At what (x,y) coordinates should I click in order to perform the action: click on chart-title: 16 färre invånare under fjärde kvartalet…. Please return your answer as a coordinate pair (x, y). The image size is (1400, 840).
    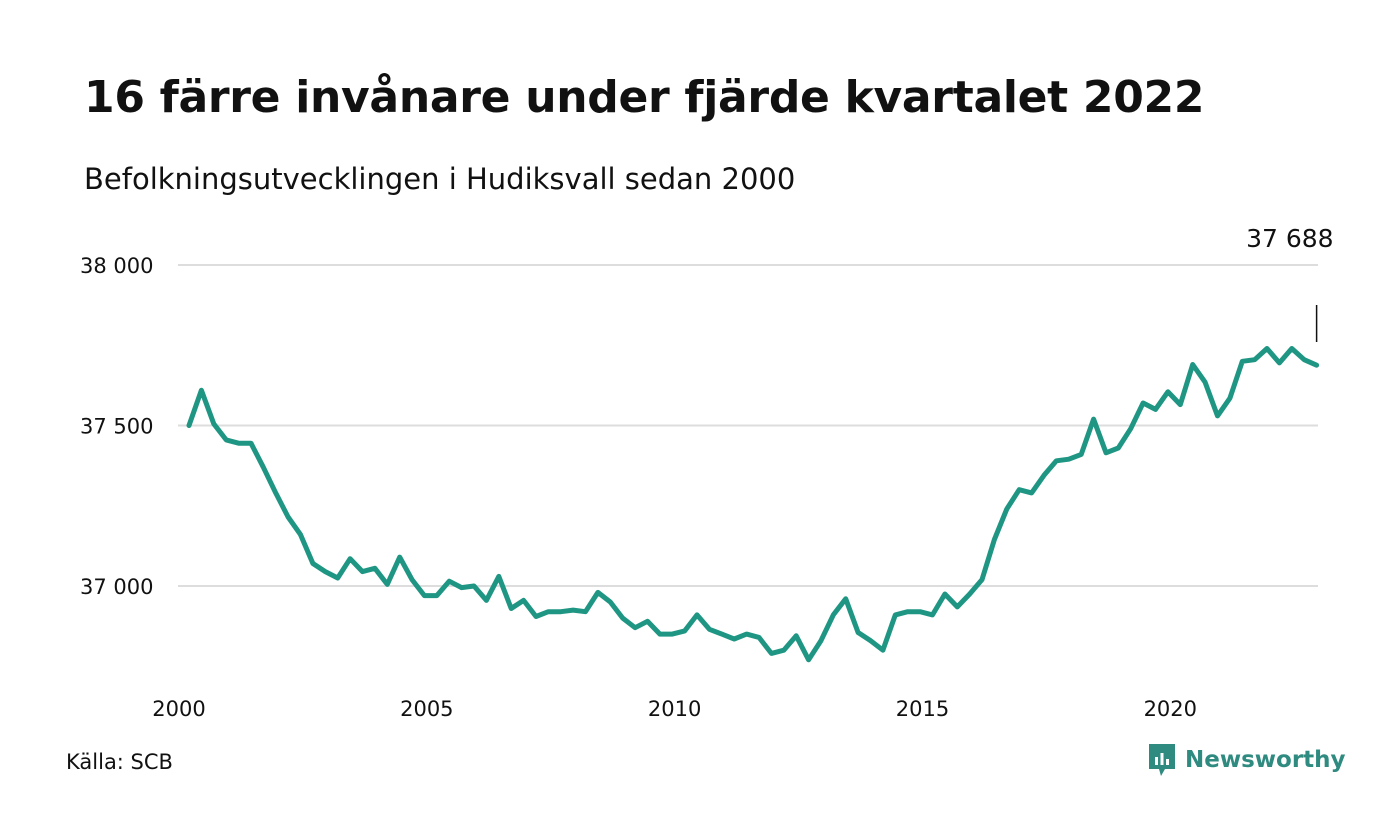
    Looking at the image, I should click on (644, 97).